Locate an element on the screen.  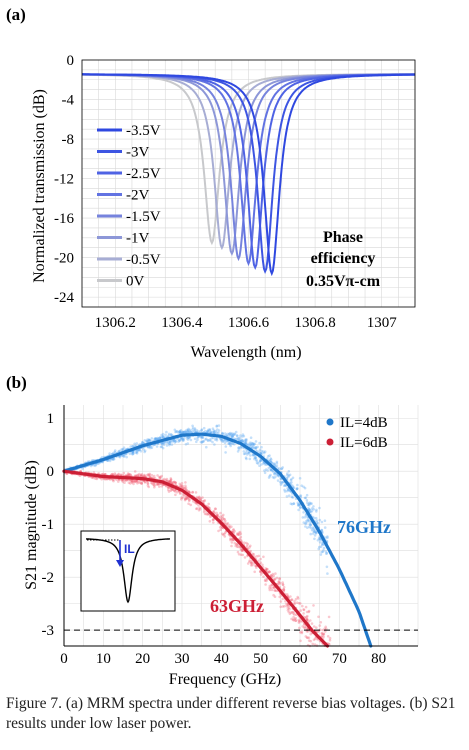
x-tick-label: 1306.4 is located at coordinates (182, 323).